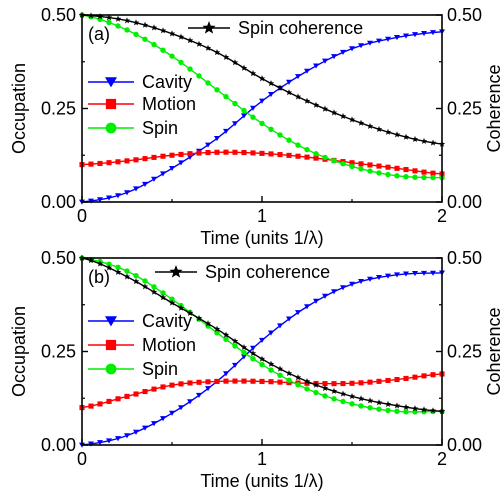 The image size is (504, 495). I want to click on legend-label: Spin, so click(160, 128).